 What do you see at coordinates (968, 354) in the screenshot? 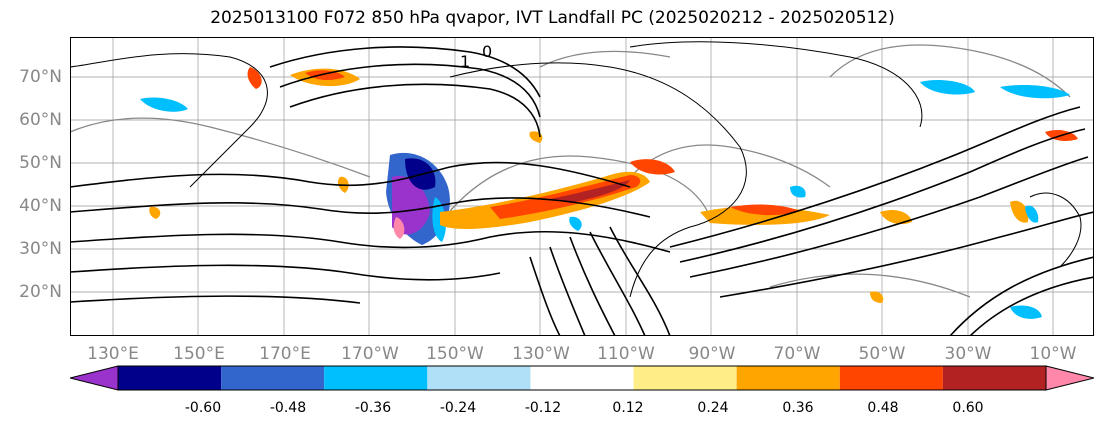
I see `lon-label-30w: 30°W` at bounding box center [968, 354].